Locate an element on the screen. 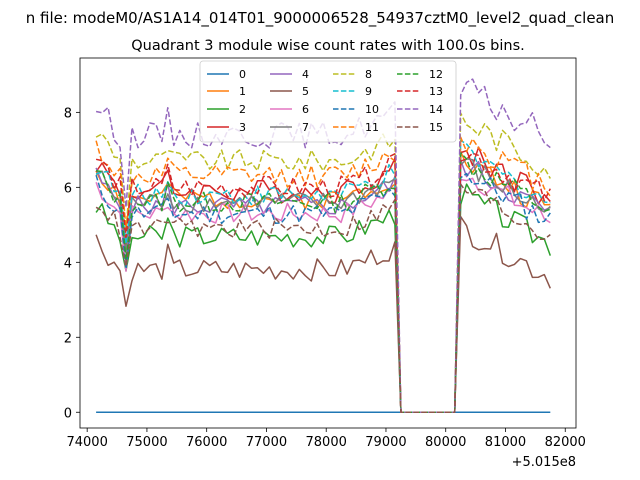 Image resolution: width=640 pixels, height=480 pixels. x-tick-label: 78000 is located at coordinates (326, 442).